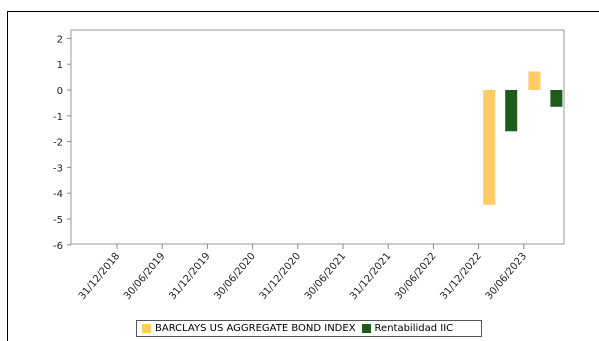  What do you see at coordinates (58, 117) in the screenshot?
I see `y-tick-label: -1` at bounding box center [58, 117].